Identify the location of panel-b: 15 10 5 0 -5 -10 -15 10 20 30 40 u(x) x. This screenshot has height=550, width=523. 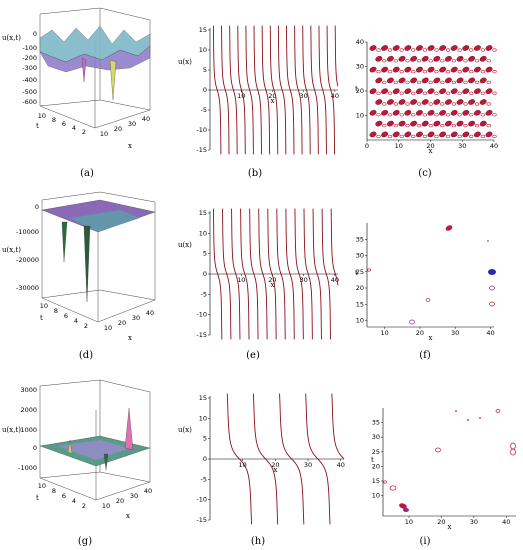
(258, 90).